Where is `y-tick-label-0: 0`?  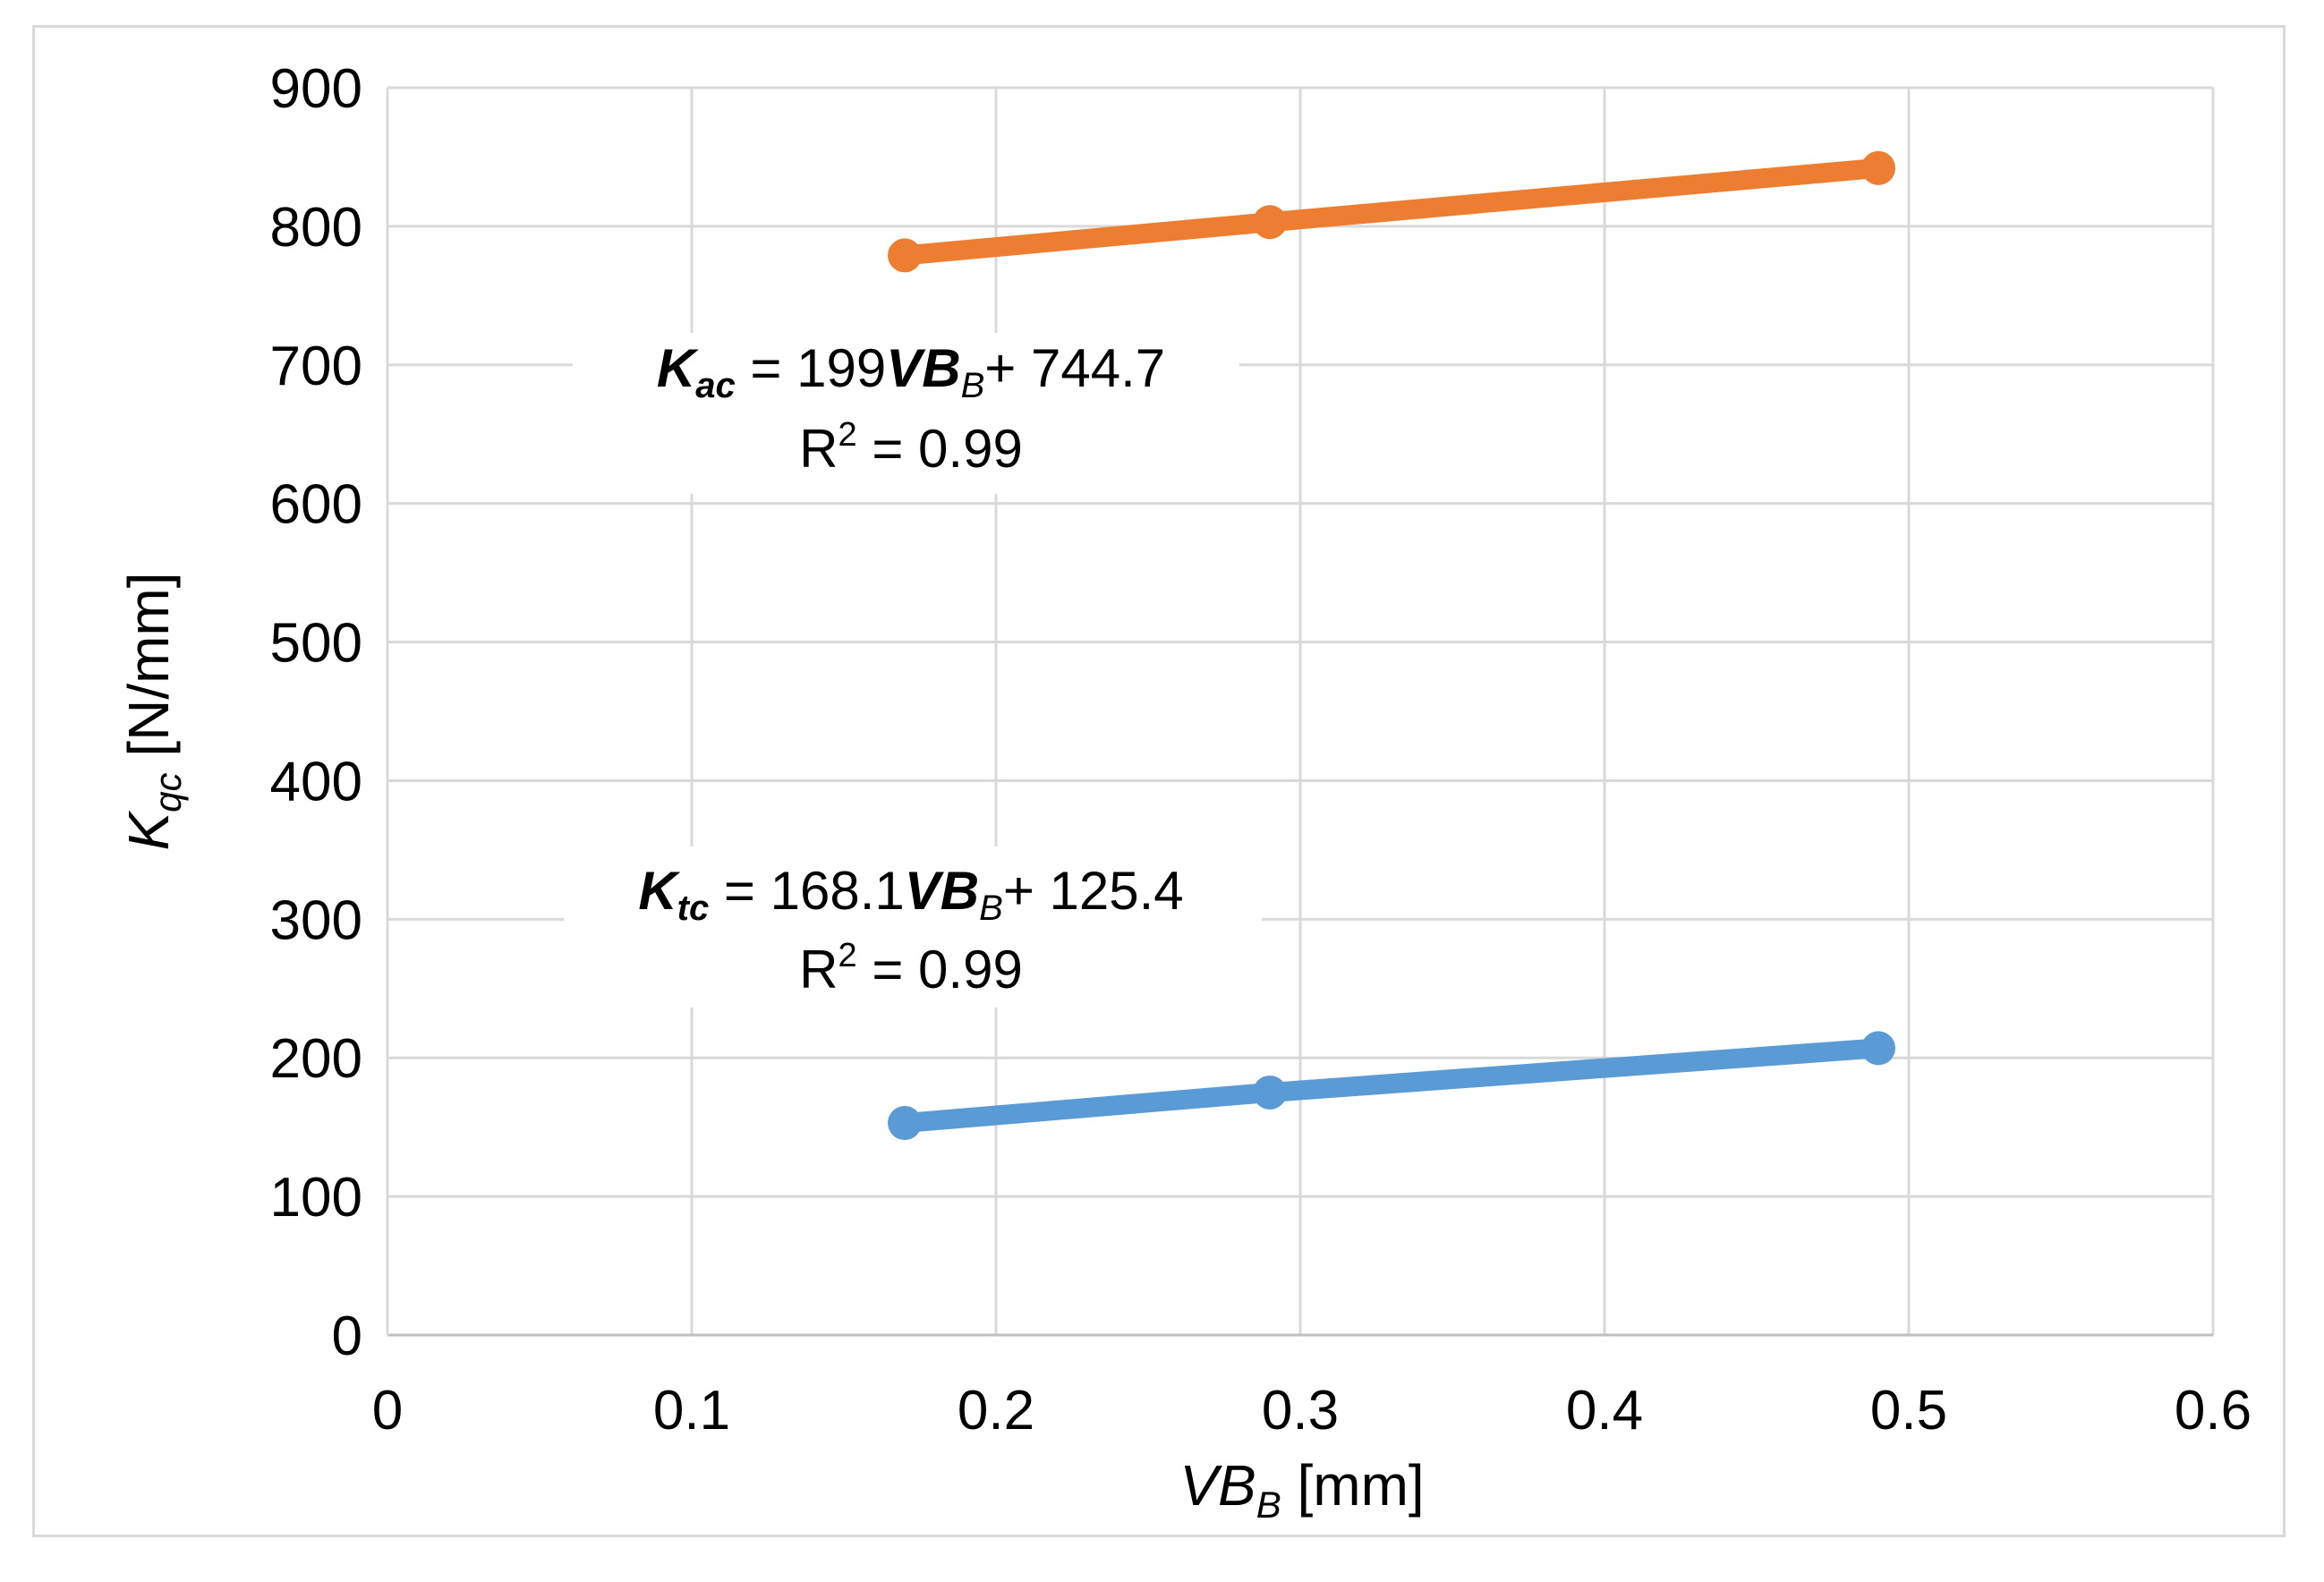
y-tick-label-0: 0 is located at coordinates (347, 1336).